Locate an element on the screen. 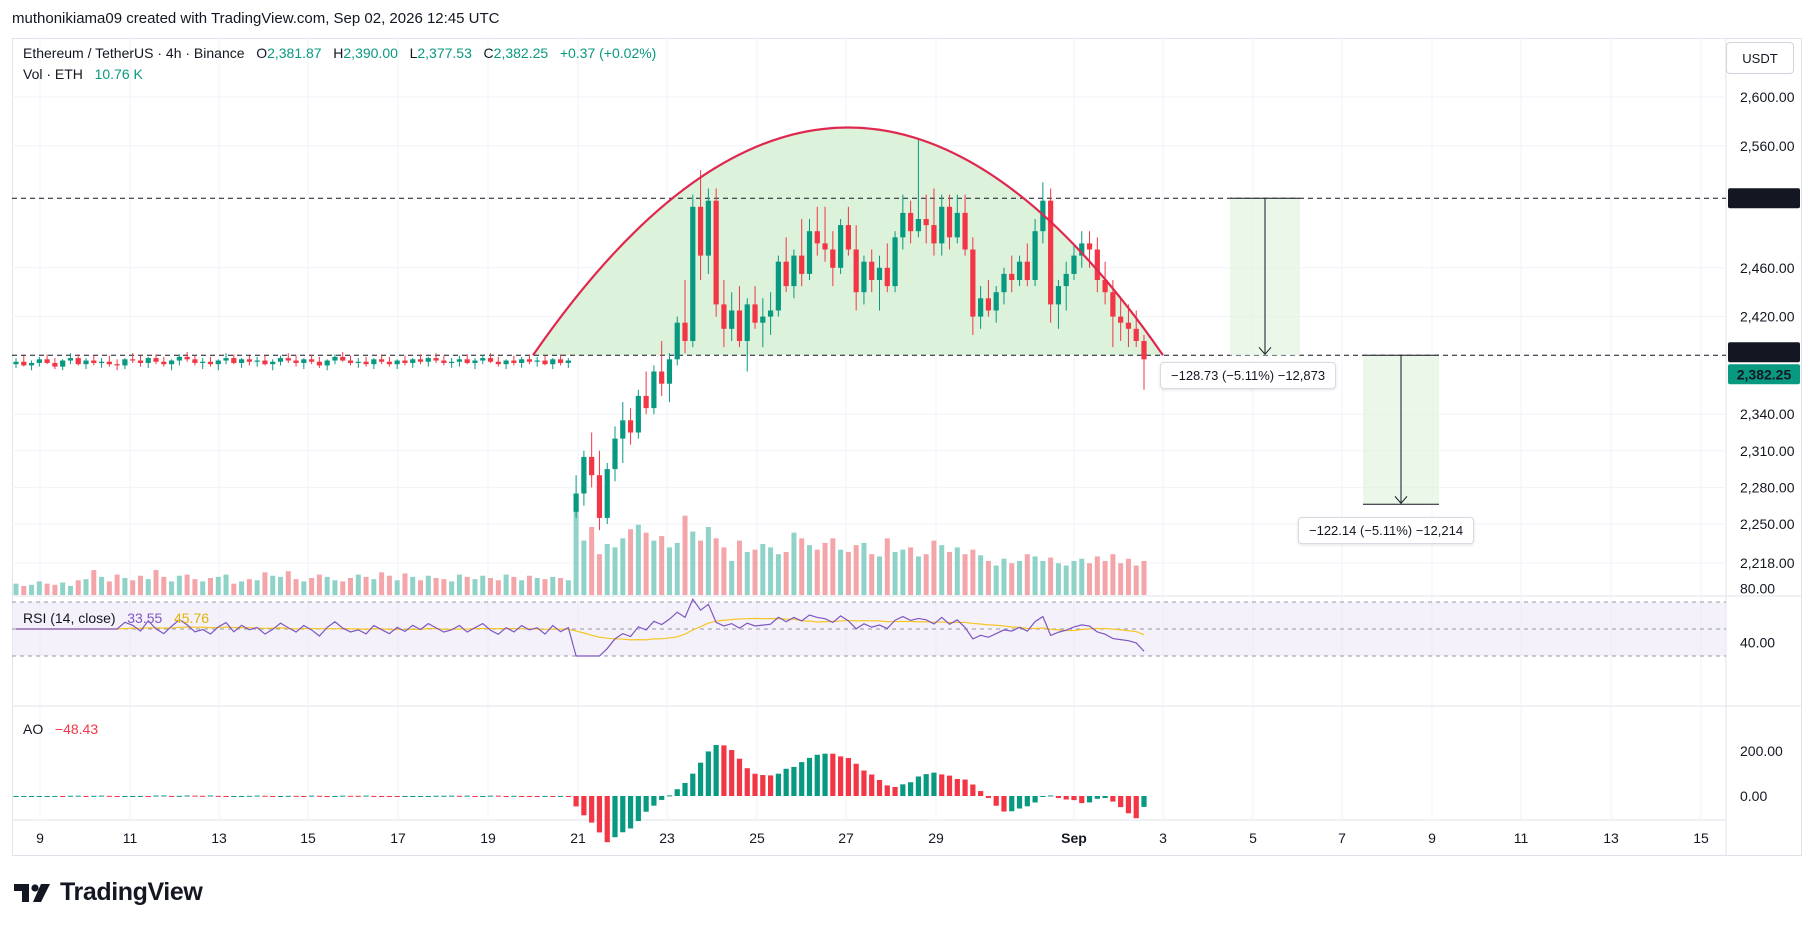  measure-label-lower: −122.14 (−5.11%) −12,214 is located at coordinates (1386, 530).